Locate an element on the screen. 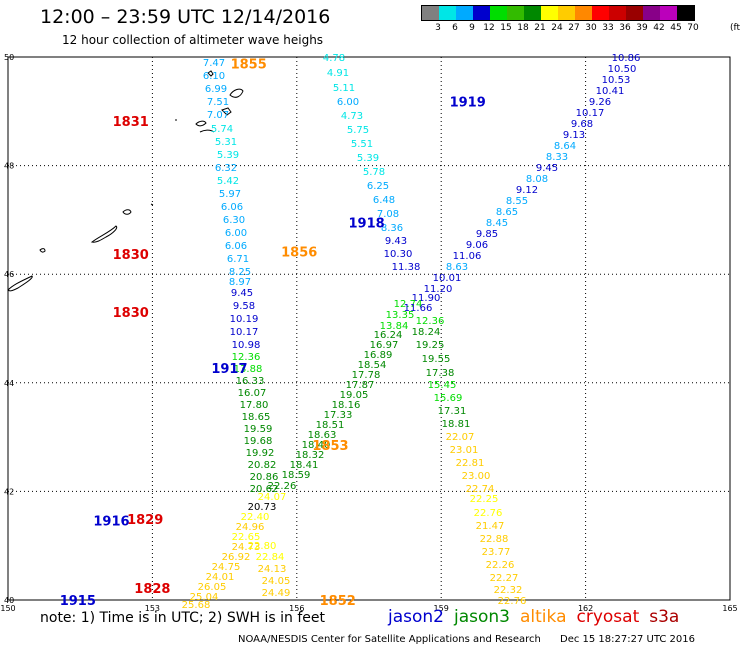 This screenshot has width=740, height=650. wave-height-value: 17.33 is located at coordinates (338, 415).